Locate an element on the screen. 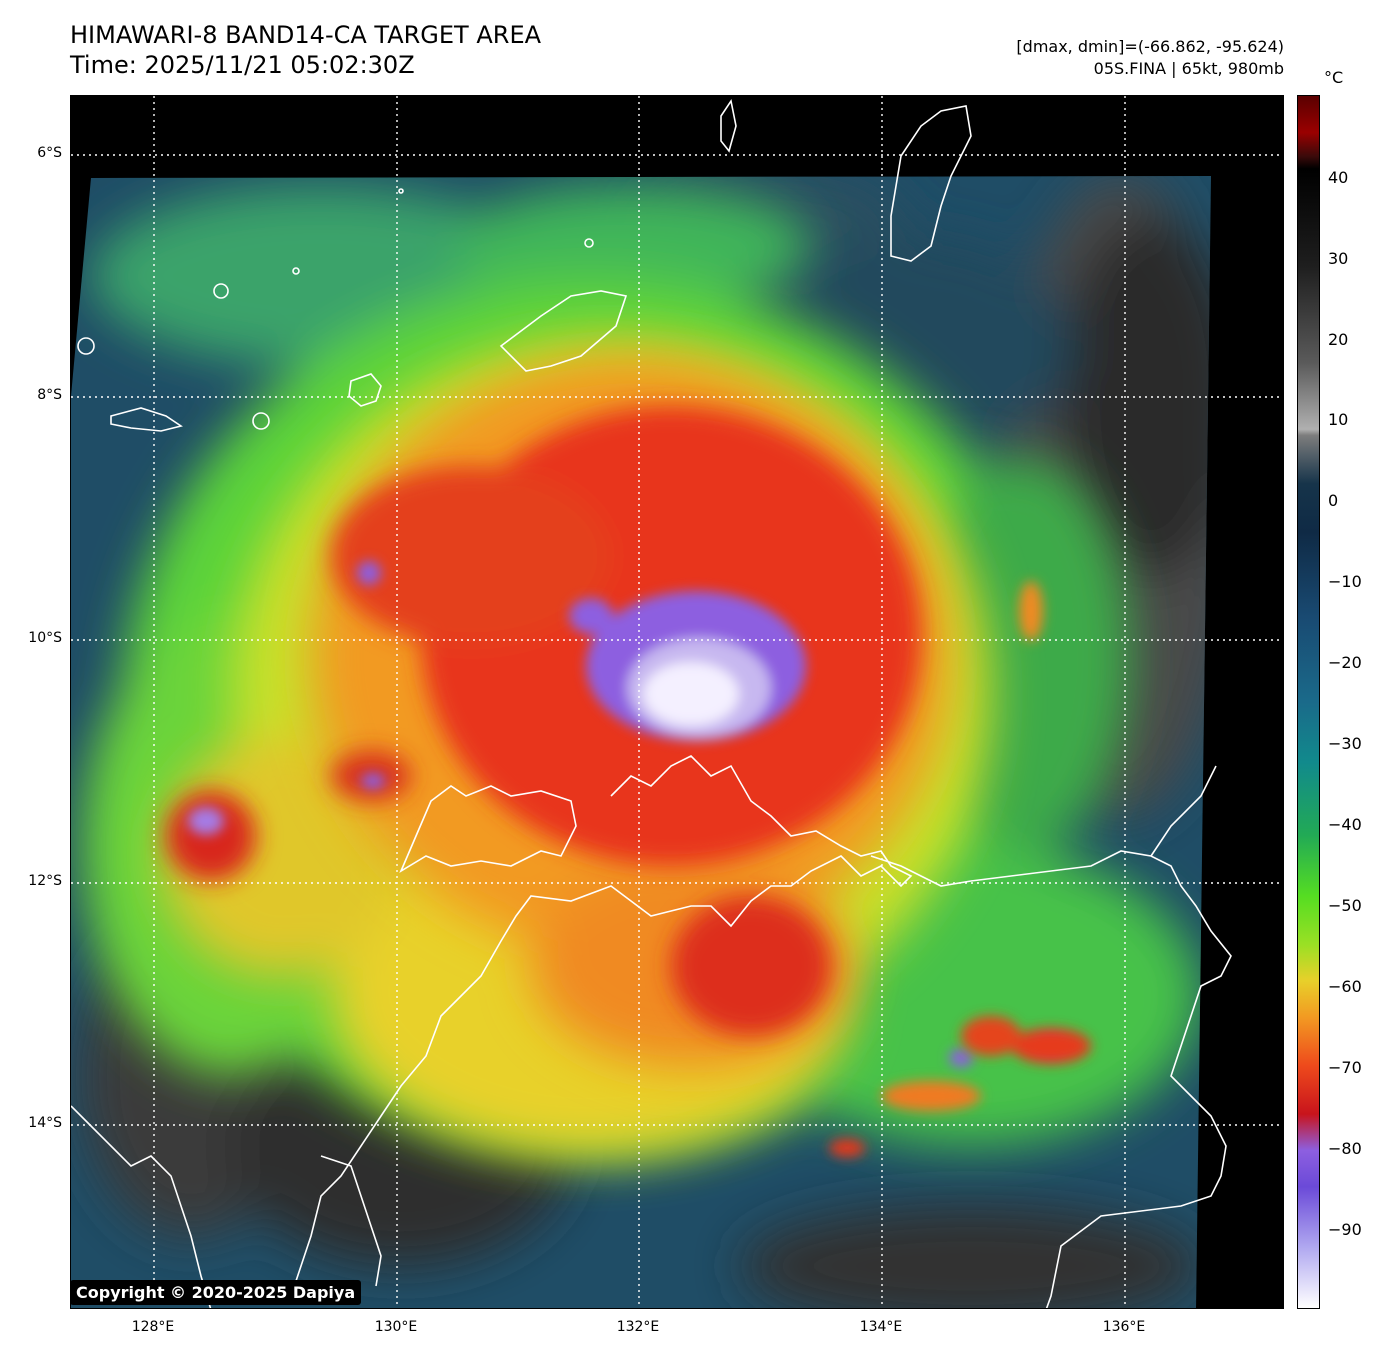 Image resolution: width=1388 pixels, height=1359 pixels. colorbar-label-minus90: −90 is located at coordinates (1345, 1229).